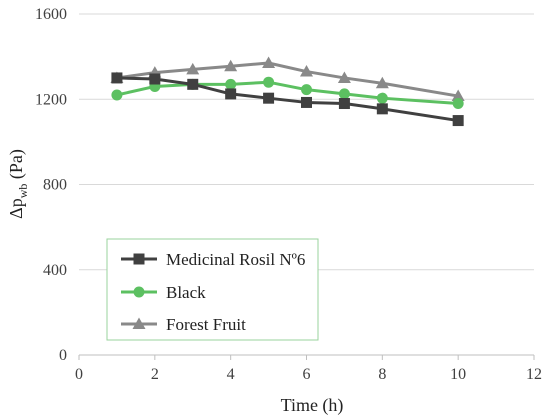  Describe the element at coordinates (79, 374) in the screenshot. I see `x-tick-label: 0` at that location.